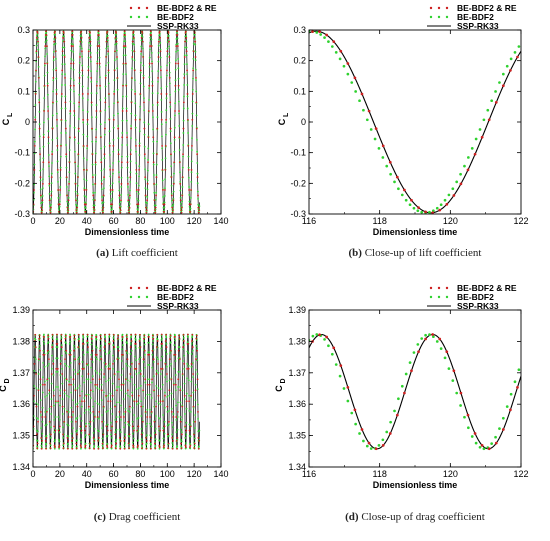  What do you see at coordinates (356, 253) in the screenshot?
I see `caption-tag: (b)` at bounding box center [356, 253].